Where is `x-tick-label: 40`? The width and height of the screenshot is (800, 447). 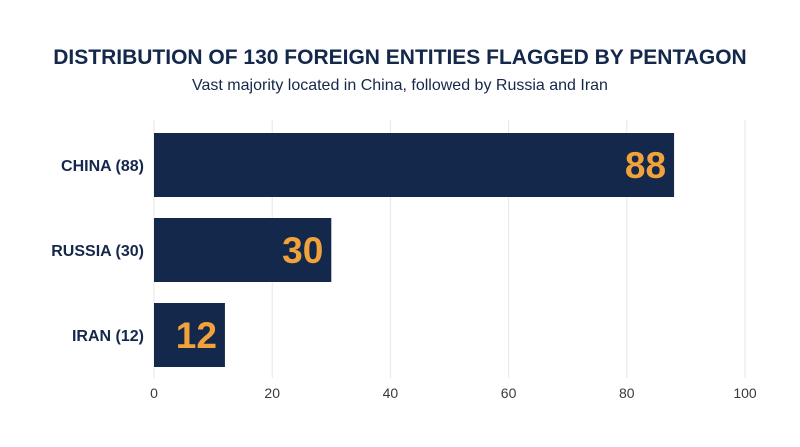 x-tick-label: 40 is located at coordinates (391, 393).